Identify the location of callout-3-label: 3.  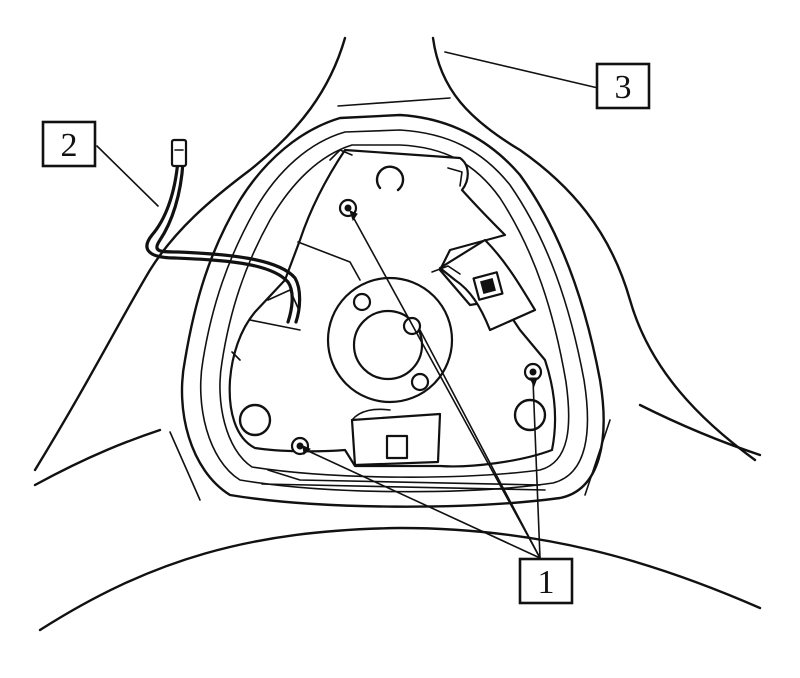
(623, 87).